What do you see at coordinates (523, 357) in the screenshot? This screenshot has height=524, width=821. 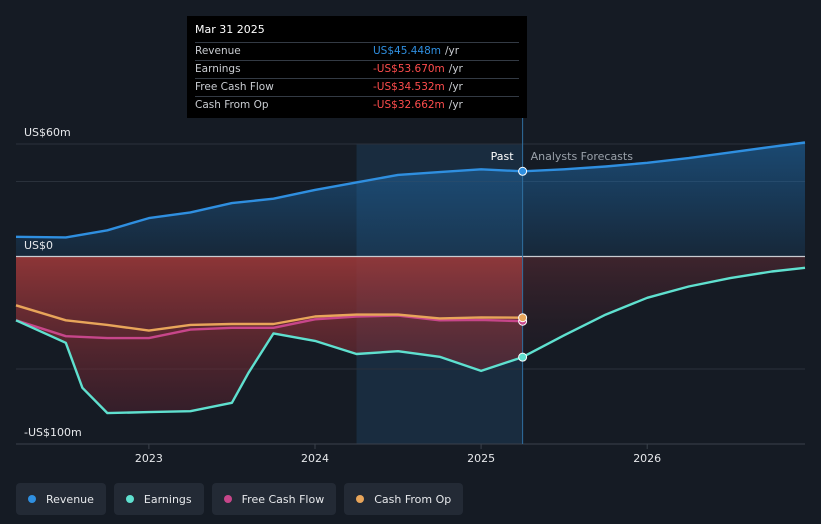 I see `earnings-point` at bounding box center [523, 357].